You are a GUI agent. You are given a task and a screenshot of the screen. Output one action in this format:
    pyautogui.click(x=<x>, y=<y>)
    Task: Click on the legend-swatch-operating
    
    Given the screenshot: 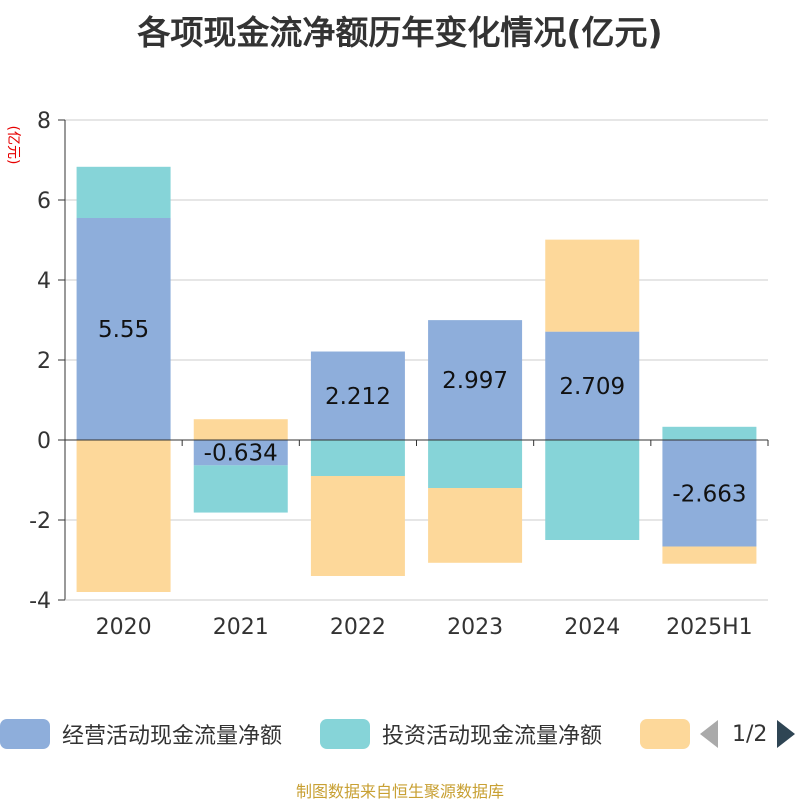 What is the action you would take?
    pyautogui.click(x=25, y=734)
    